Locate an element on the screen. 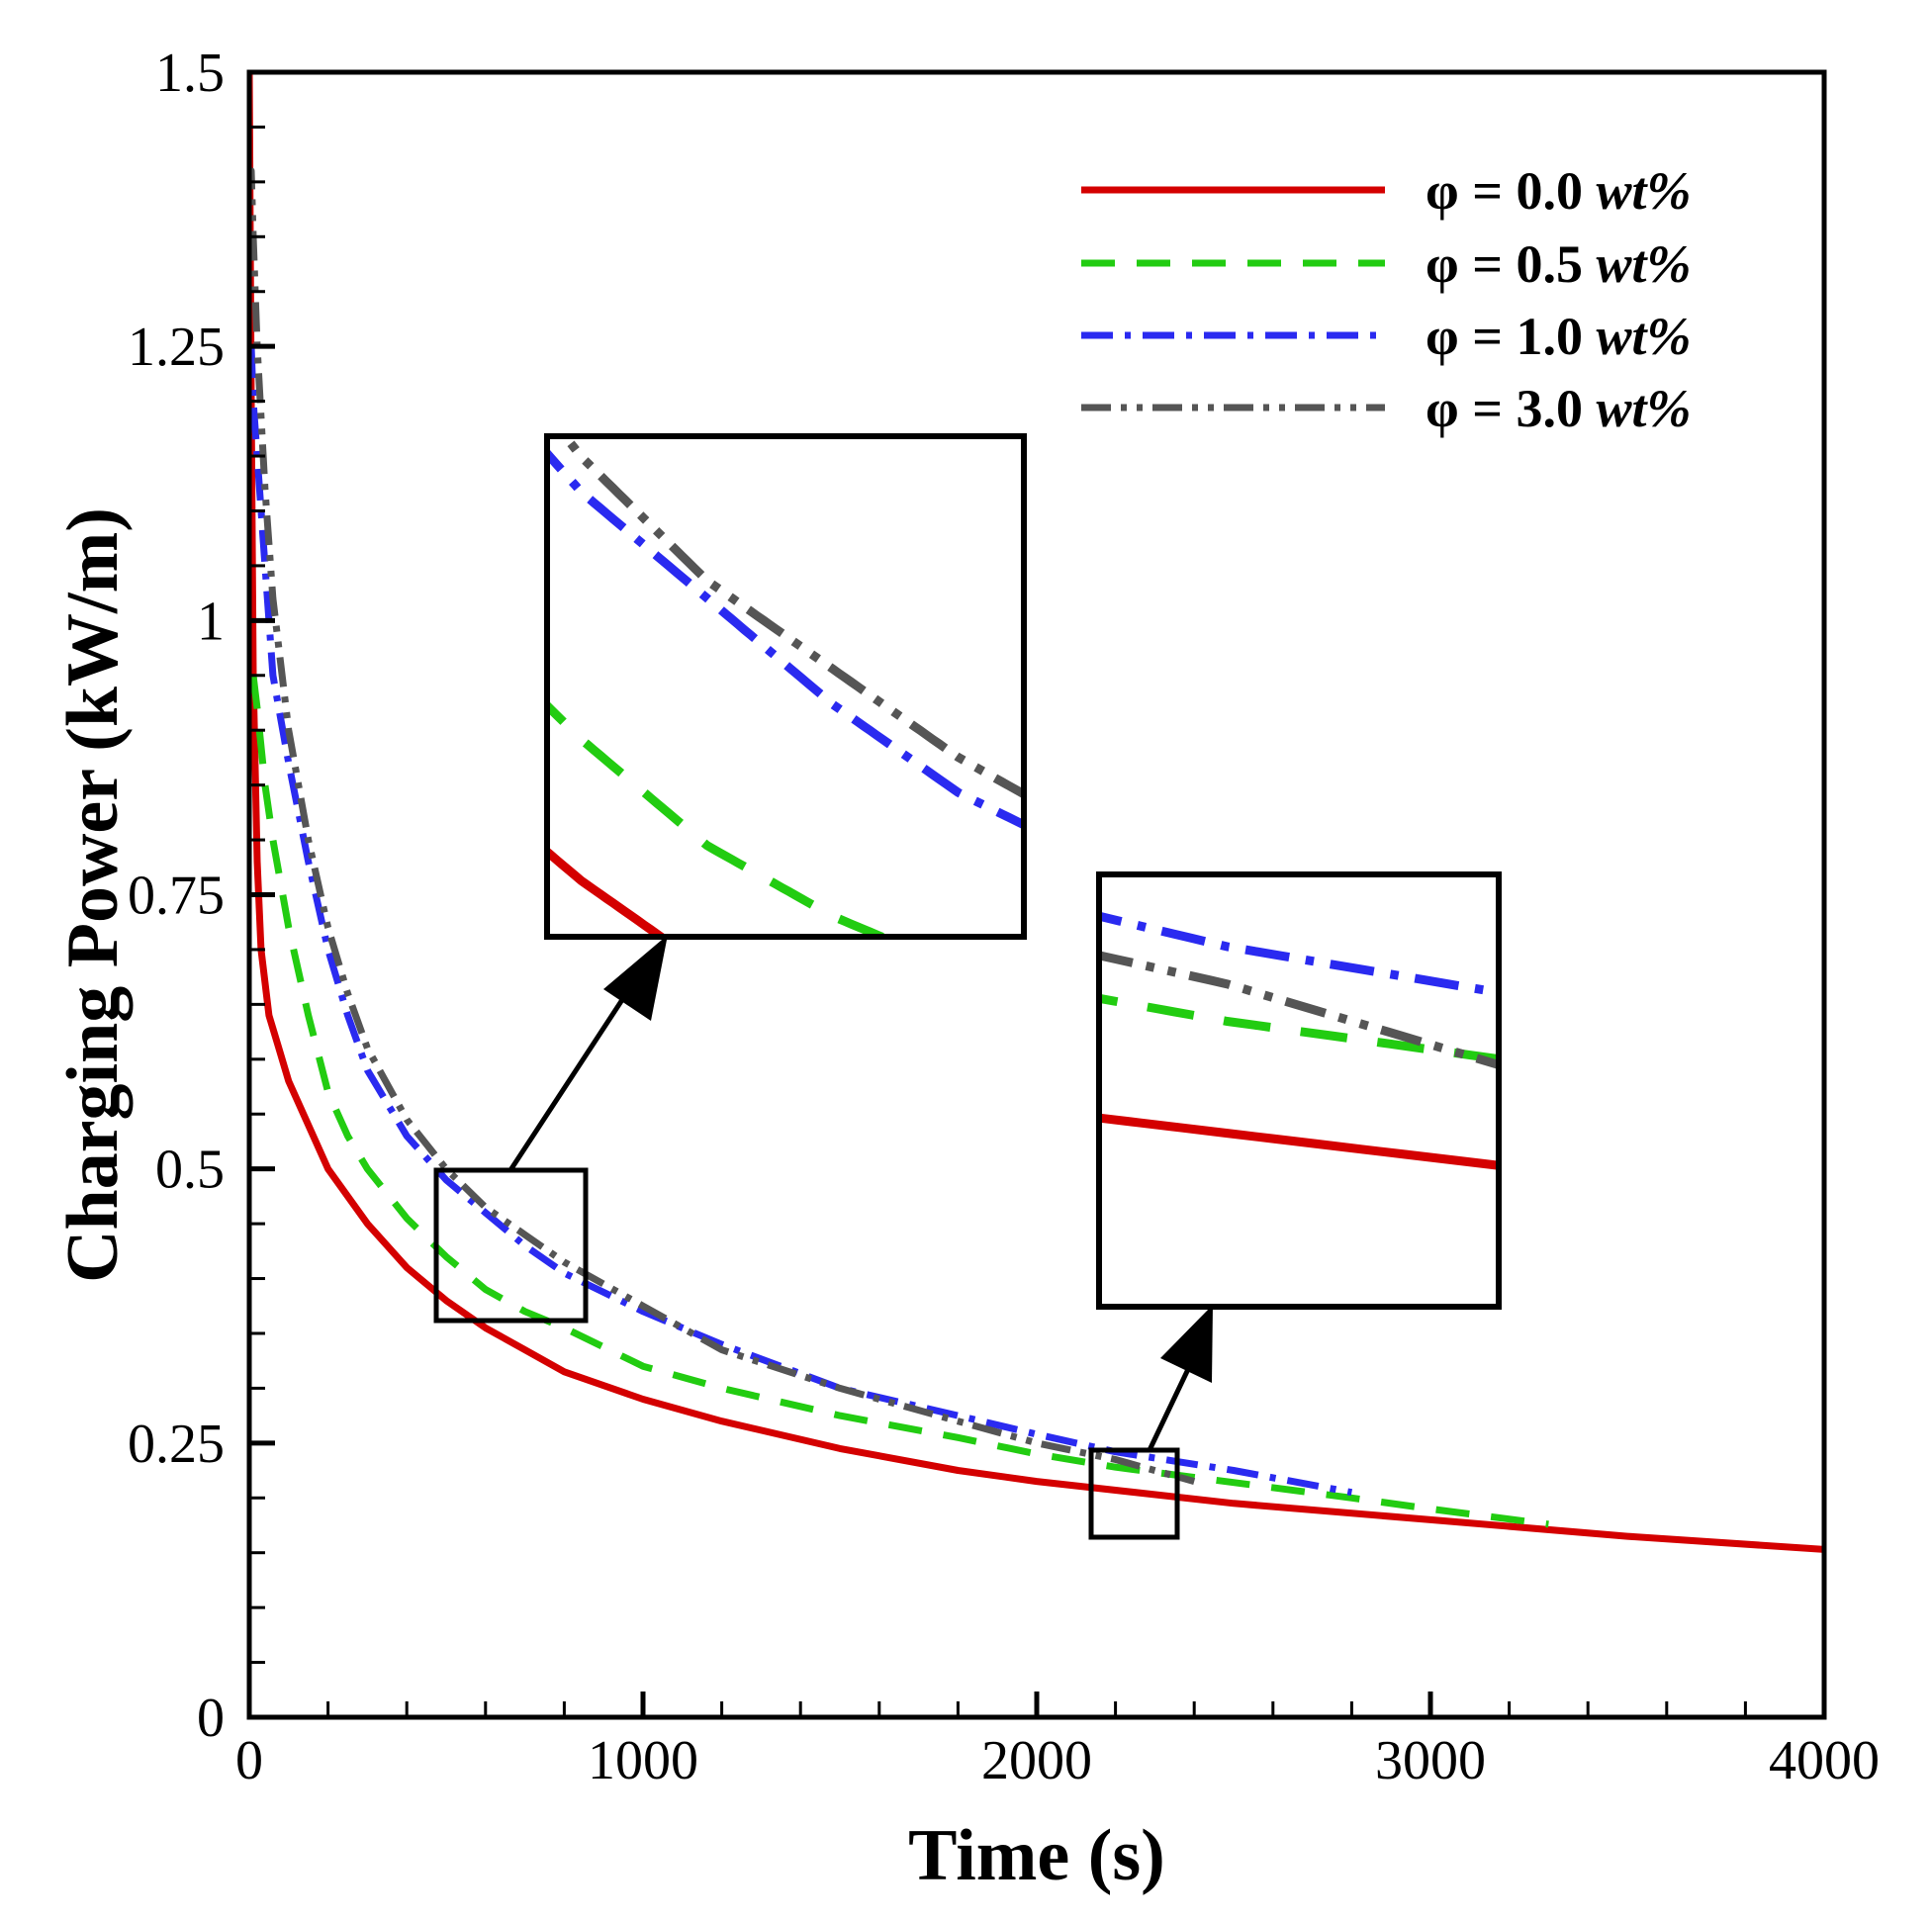 This screenshot has width=1932, height=1921. y-tick-label: 1 is located at coordinates (211, 622).